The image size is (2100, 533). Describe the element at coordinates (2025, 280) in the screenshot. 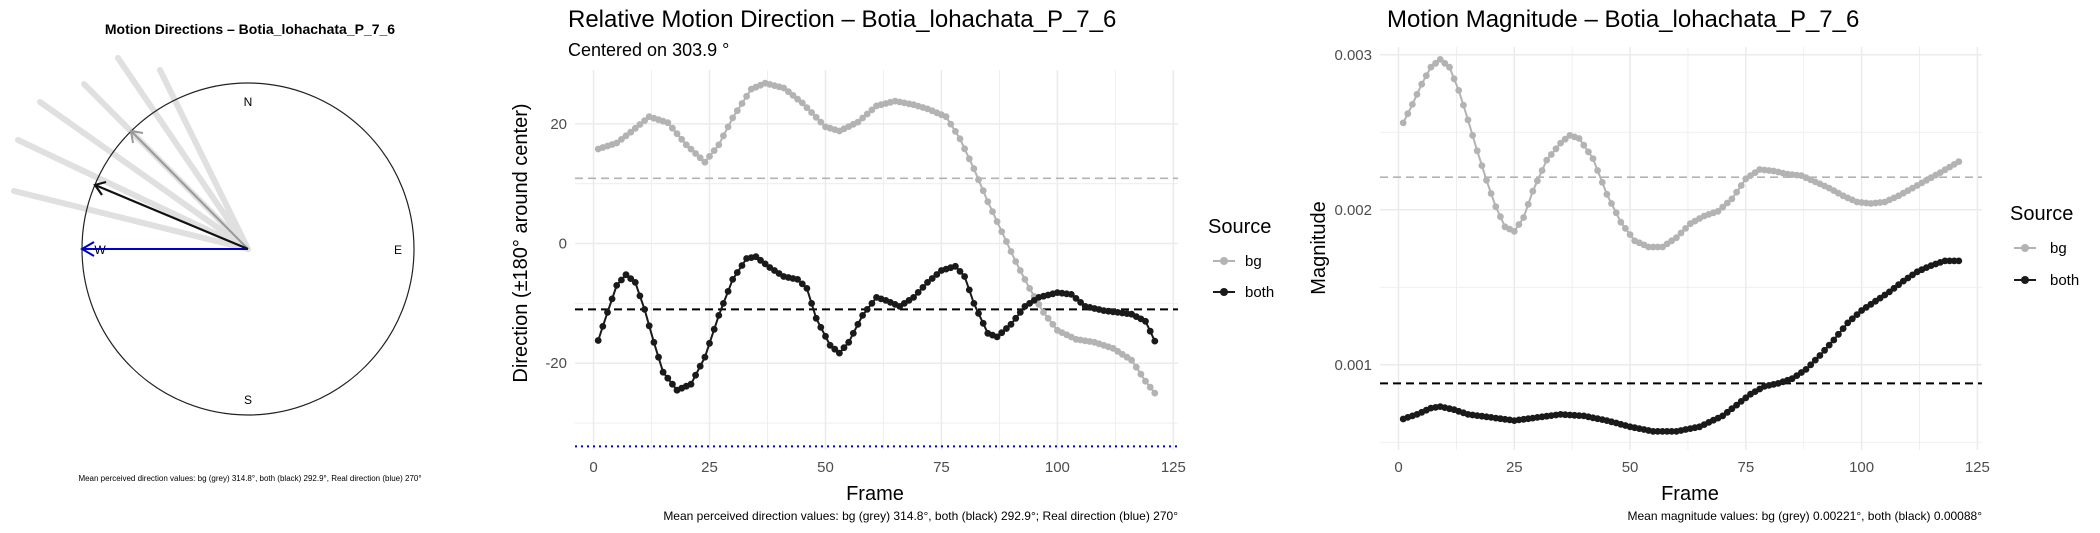

I see `magnitude-legend-both-marker` at that location.